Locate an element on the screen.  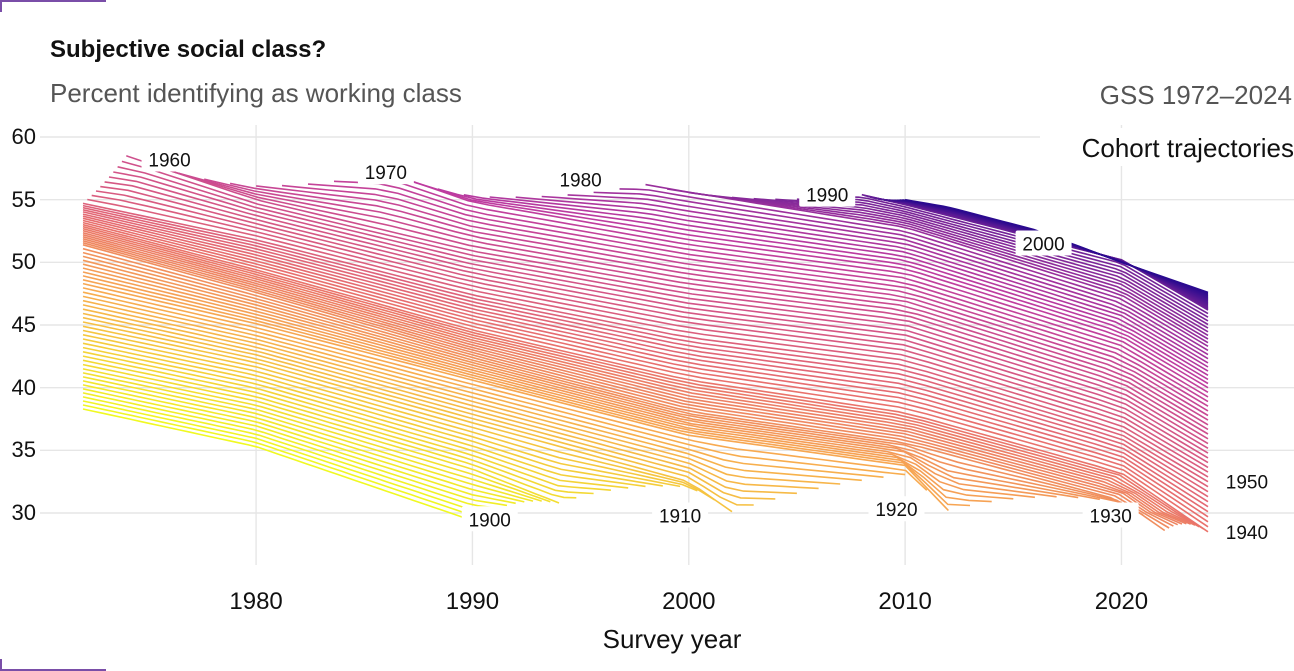
cohort-label-1980: 1980 is located at coordinates (580, 179).